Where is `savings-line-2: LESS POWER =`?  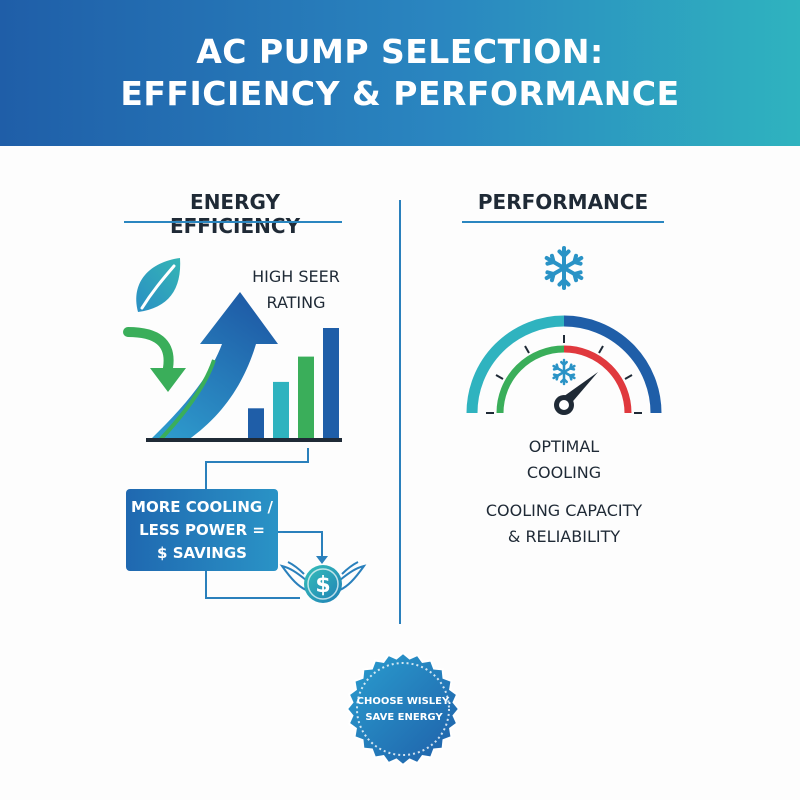
savings-line-2: LESS POWER = is located at coordinates (202, 529).